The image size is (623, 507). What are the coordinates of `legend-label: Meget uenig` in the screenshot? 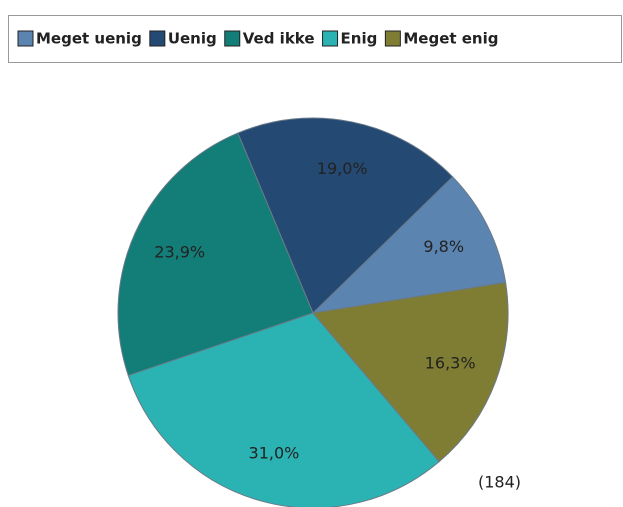 It's located at (89, 39).